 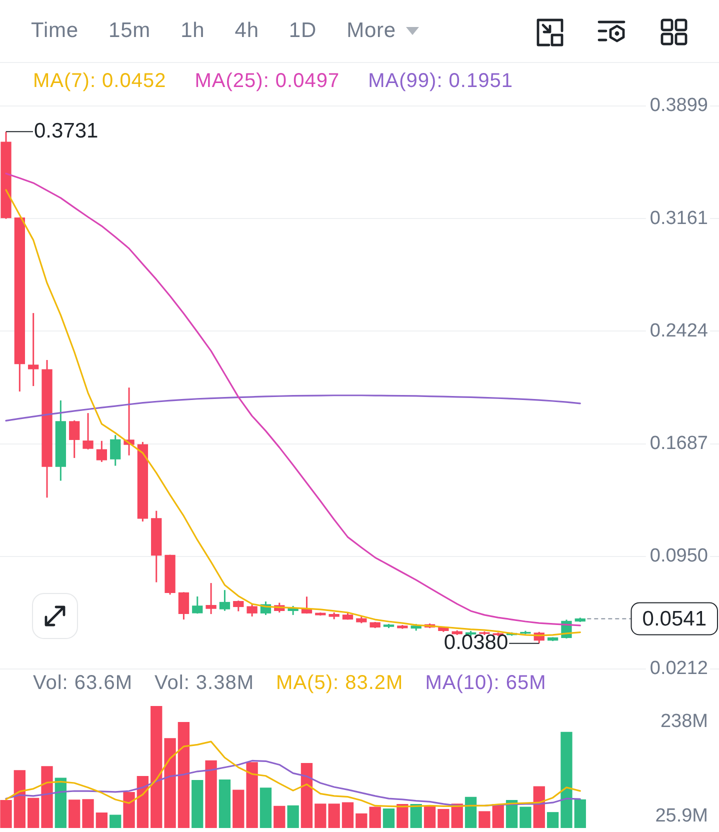 What do you see at coordinates (679, 331) in the screenshot?
I see `y-tick-label: 0.2424` at bounding box center [679, 331].